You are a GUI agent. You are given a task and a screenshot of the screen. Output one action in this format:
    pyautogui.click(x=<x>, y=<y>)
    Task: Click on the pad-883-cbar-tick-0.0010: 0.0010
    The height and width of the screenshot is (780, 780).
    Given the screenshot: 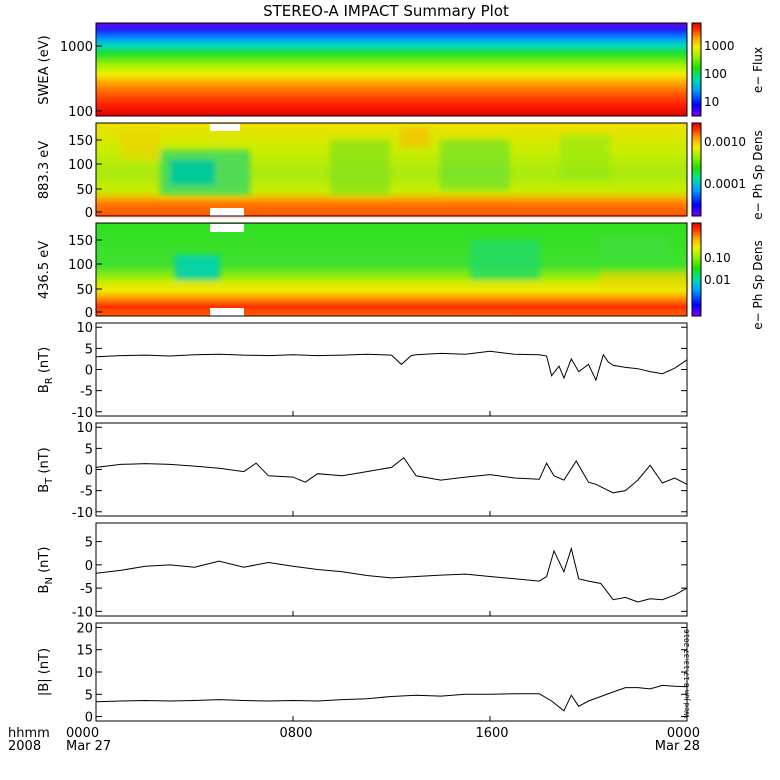 What is the action you would take?
    pyautogui.click(x=725, y=142)
    